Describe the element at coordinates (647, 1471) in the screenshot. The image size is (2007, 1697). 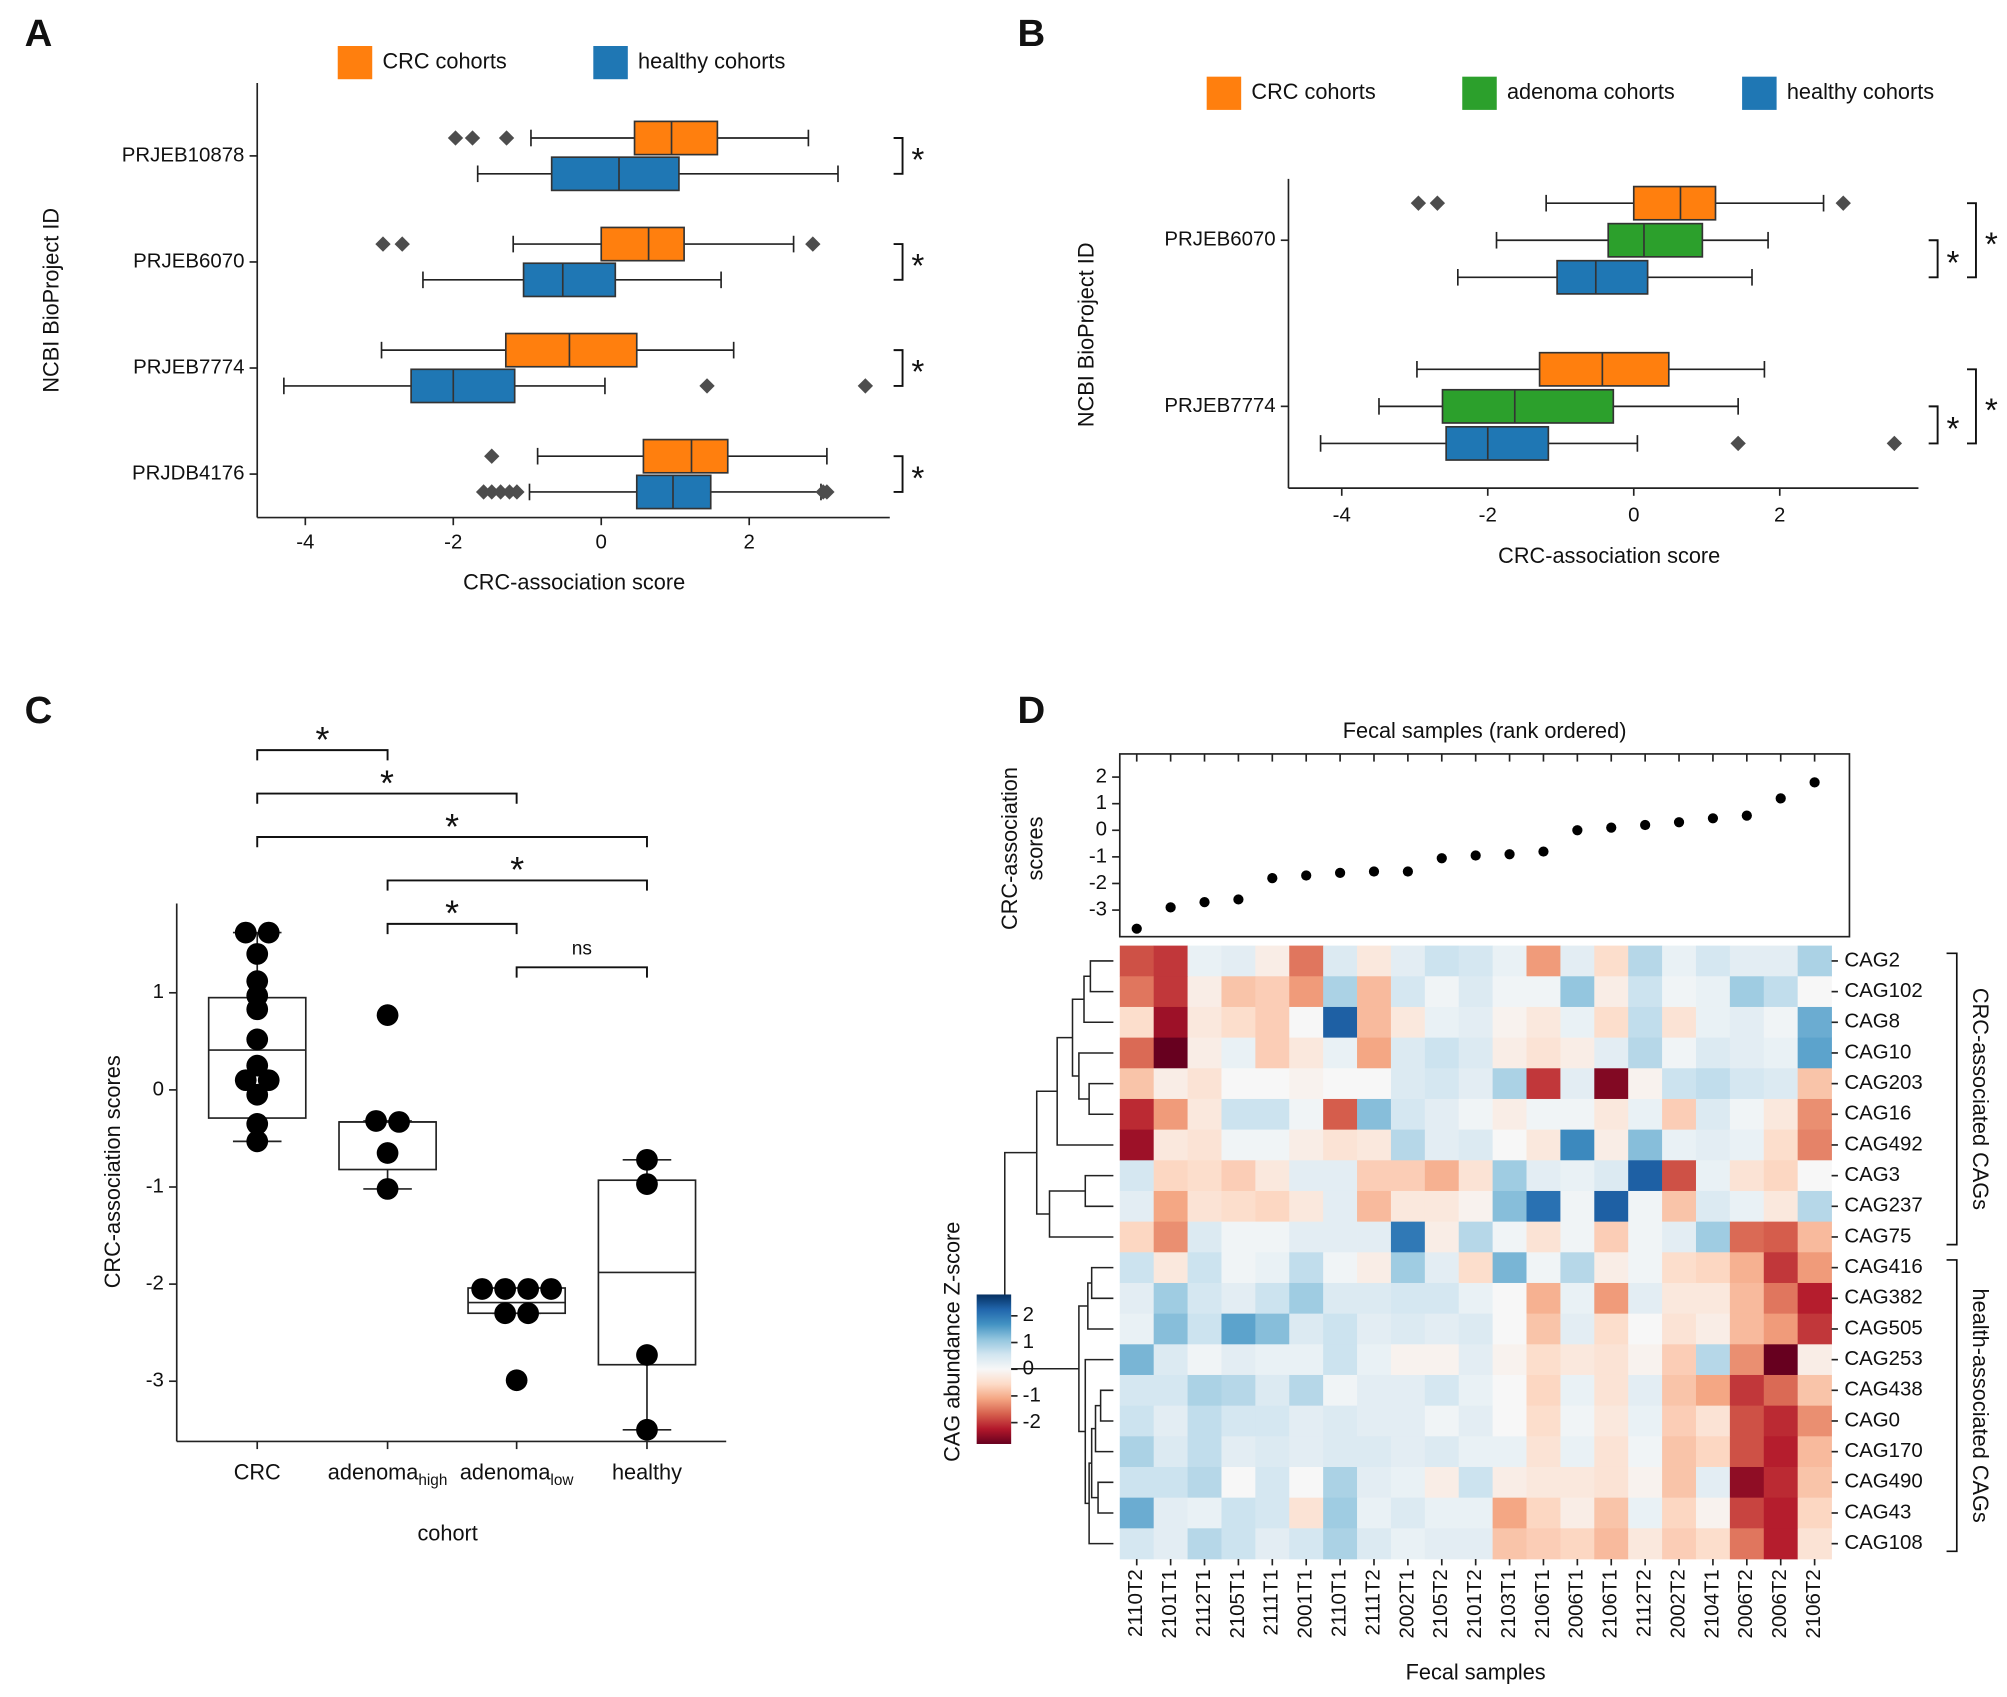
I see `x-tick-label: healthy` at that location.